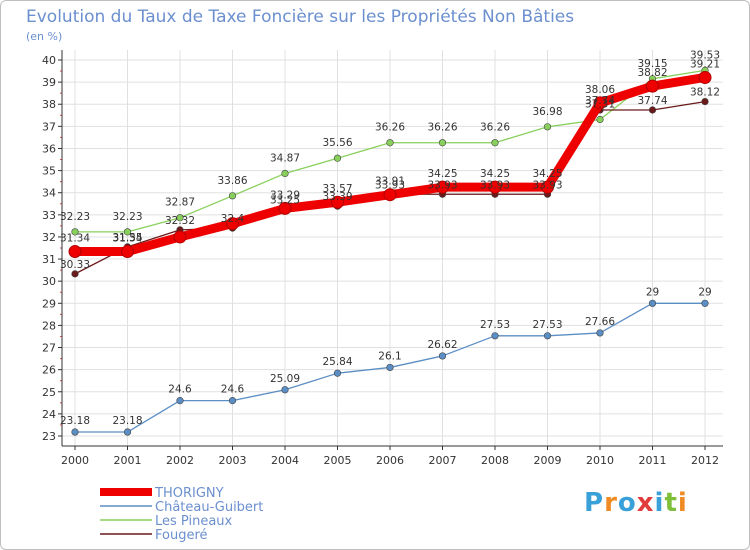  Describe the element at coordinates (705, 93) in the screenshot. I see `data-label-3: 38.12` at that location.